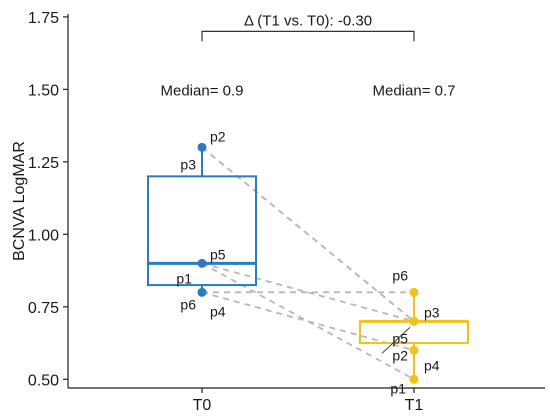 The width and height of the screenshot is (550, 419). I want to click on point-label-T1-p1: p1, so click(398, 388).